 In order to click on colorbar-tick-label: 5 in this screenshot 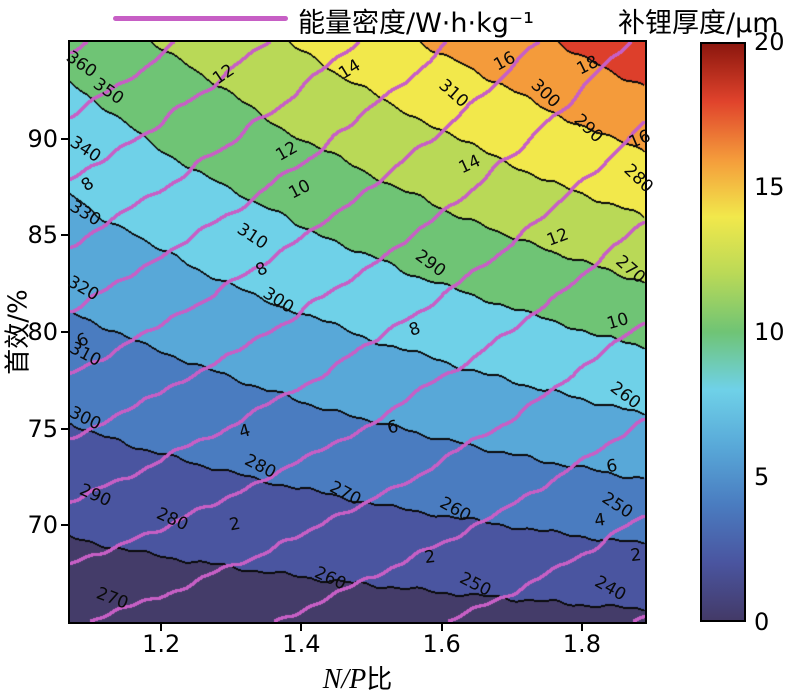, I will do `click(762, 477)`.